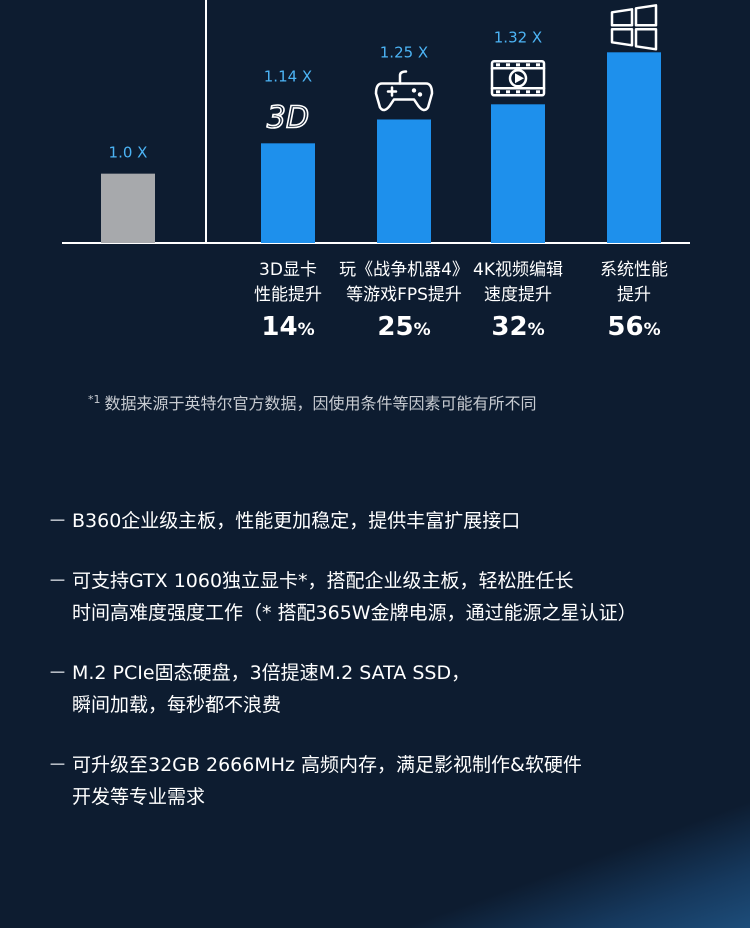  I want to click on percent-label: 32%, so click(518, 327).